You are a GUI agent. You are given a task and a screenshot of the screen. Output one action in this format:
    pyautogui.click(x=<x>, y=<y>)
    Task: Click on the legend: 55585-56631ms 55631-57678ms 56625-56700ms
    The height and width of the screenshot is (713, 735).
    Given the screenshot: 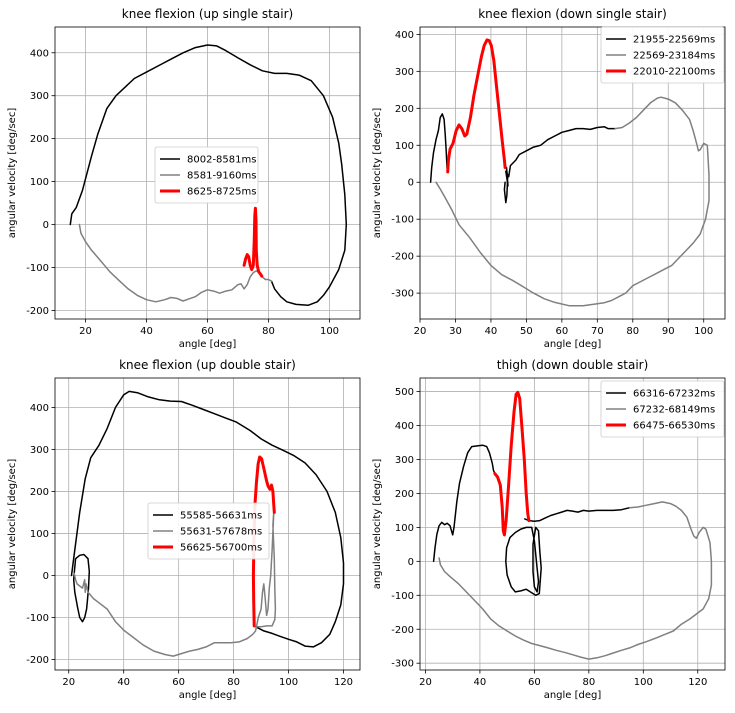 What is the action you would take?
    pyautogui.click(x=208, y=531)
    